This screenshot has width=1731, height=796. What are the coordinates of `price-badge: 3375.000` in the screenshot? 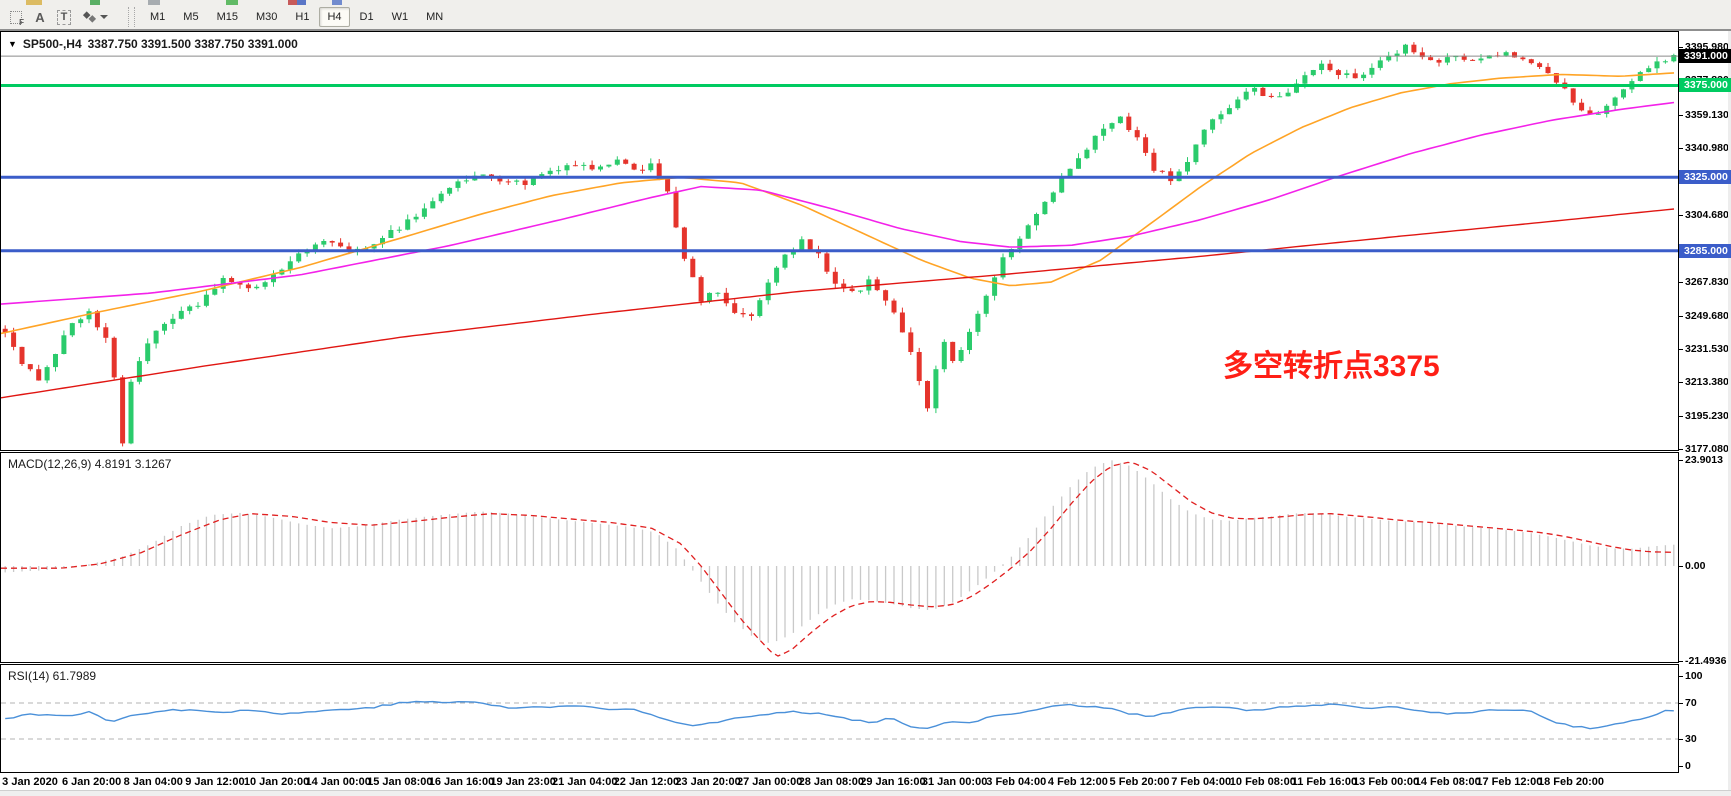 It's located at (1705, 85).